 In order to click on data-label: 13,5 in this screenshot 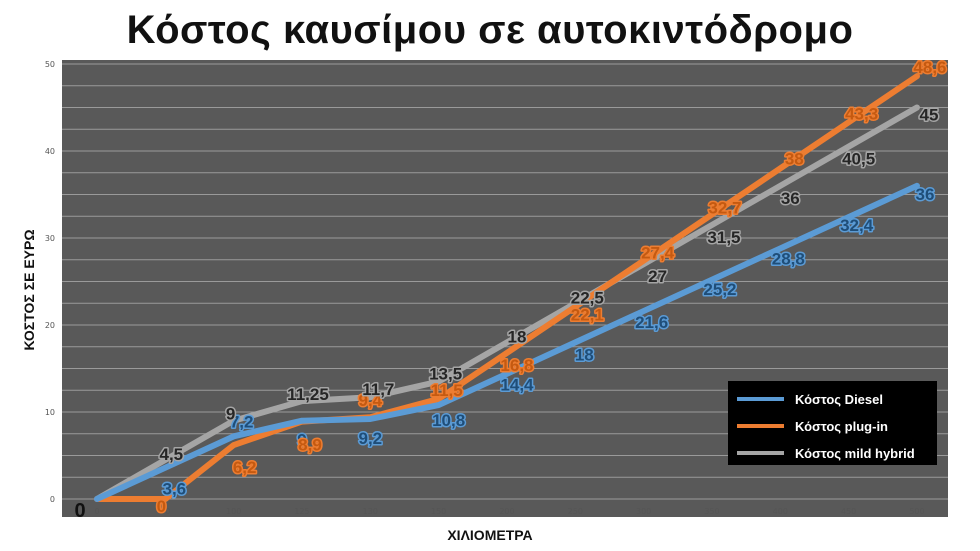, I will do `click(445, 374)`.